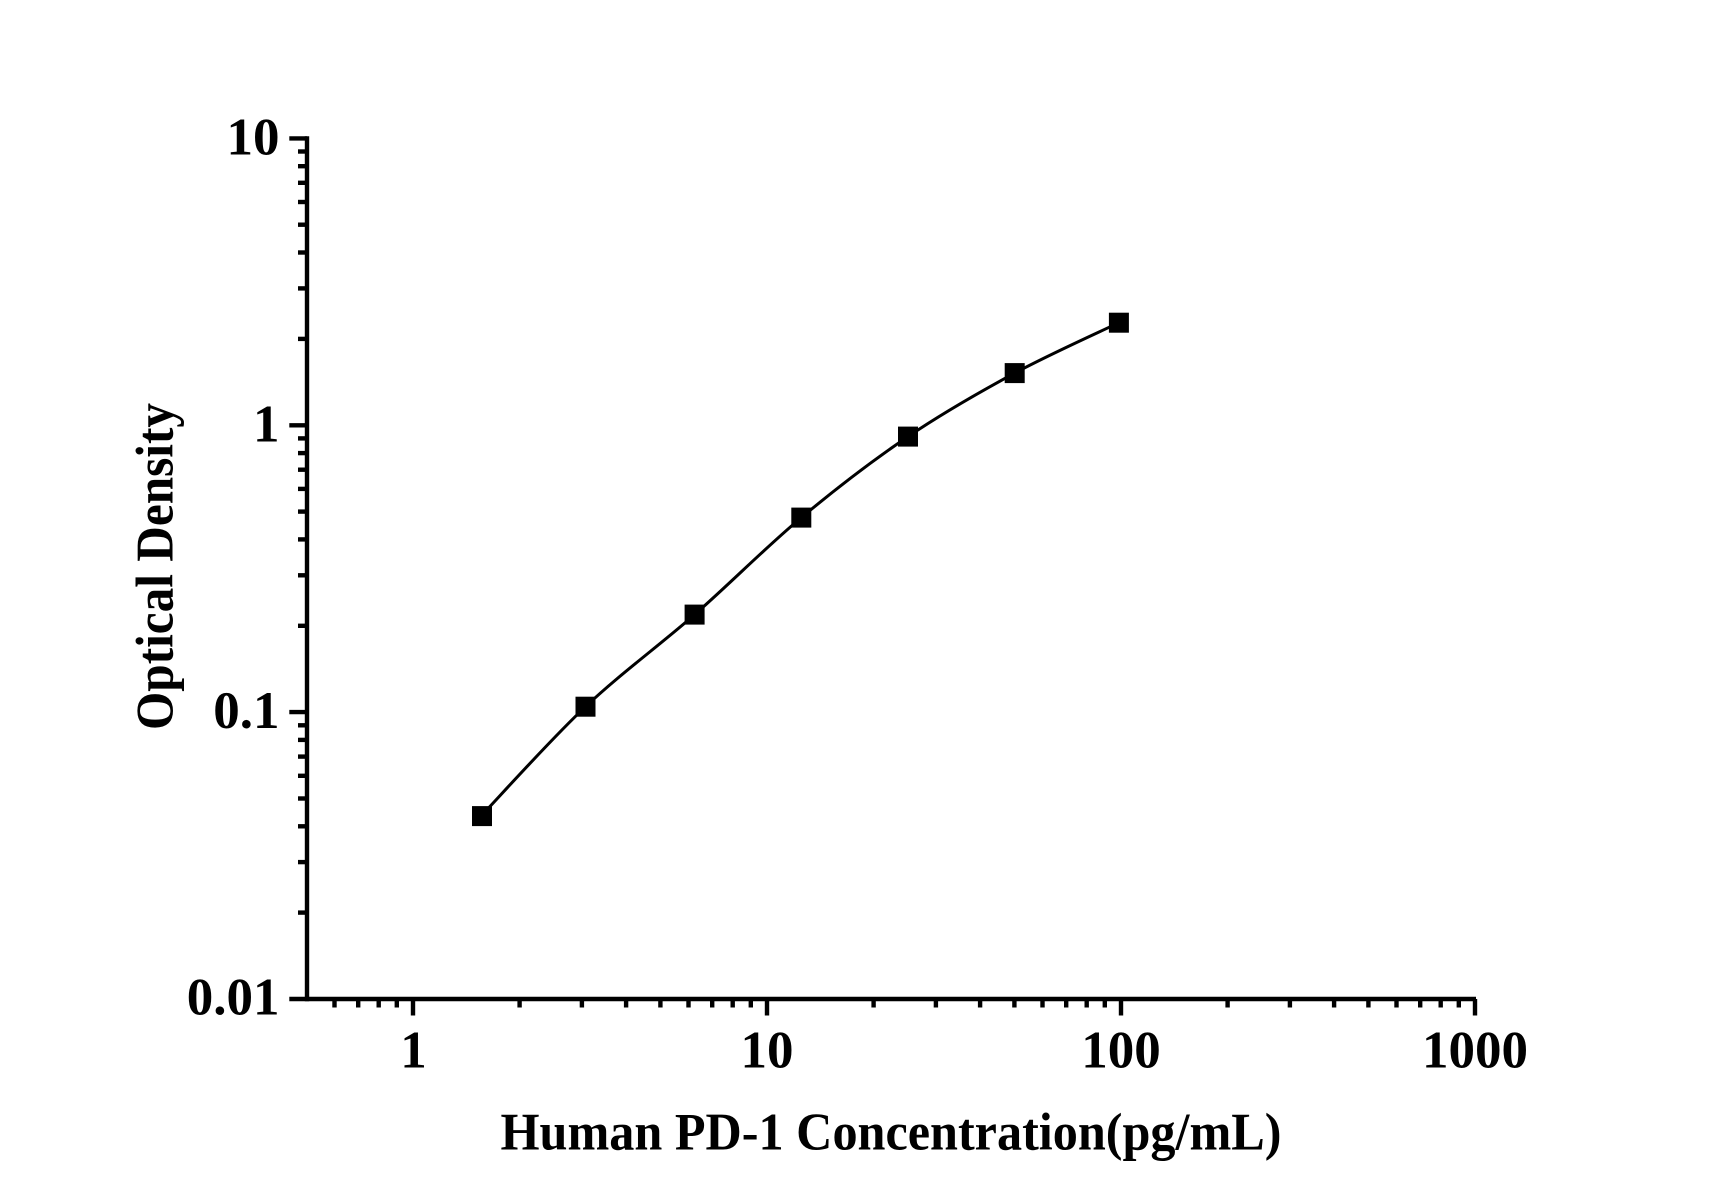 This screenshot has height=1196, width=1712. What do you see at coordinates (233, 998) in the screenshot?
I see `svg-text: 0.01` at bounding box center [233, 998].